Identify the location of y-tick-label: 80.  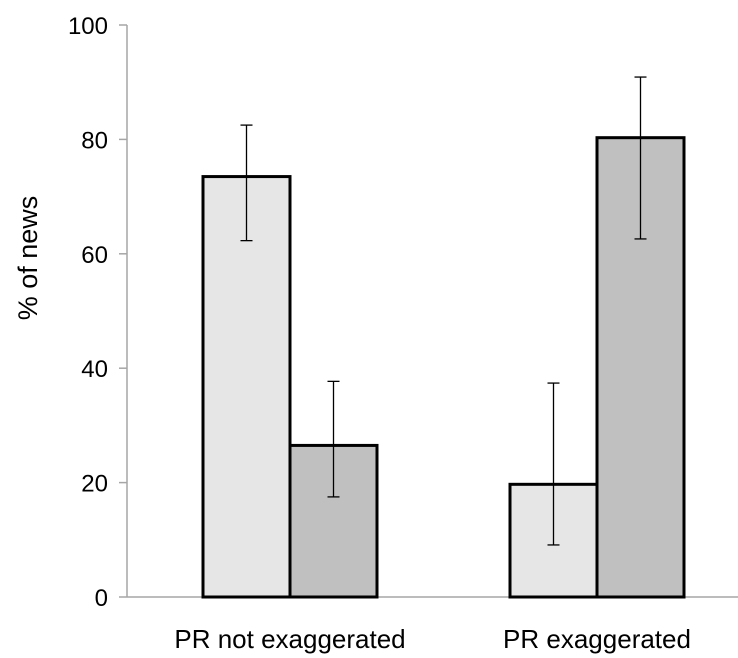
(94, 140).